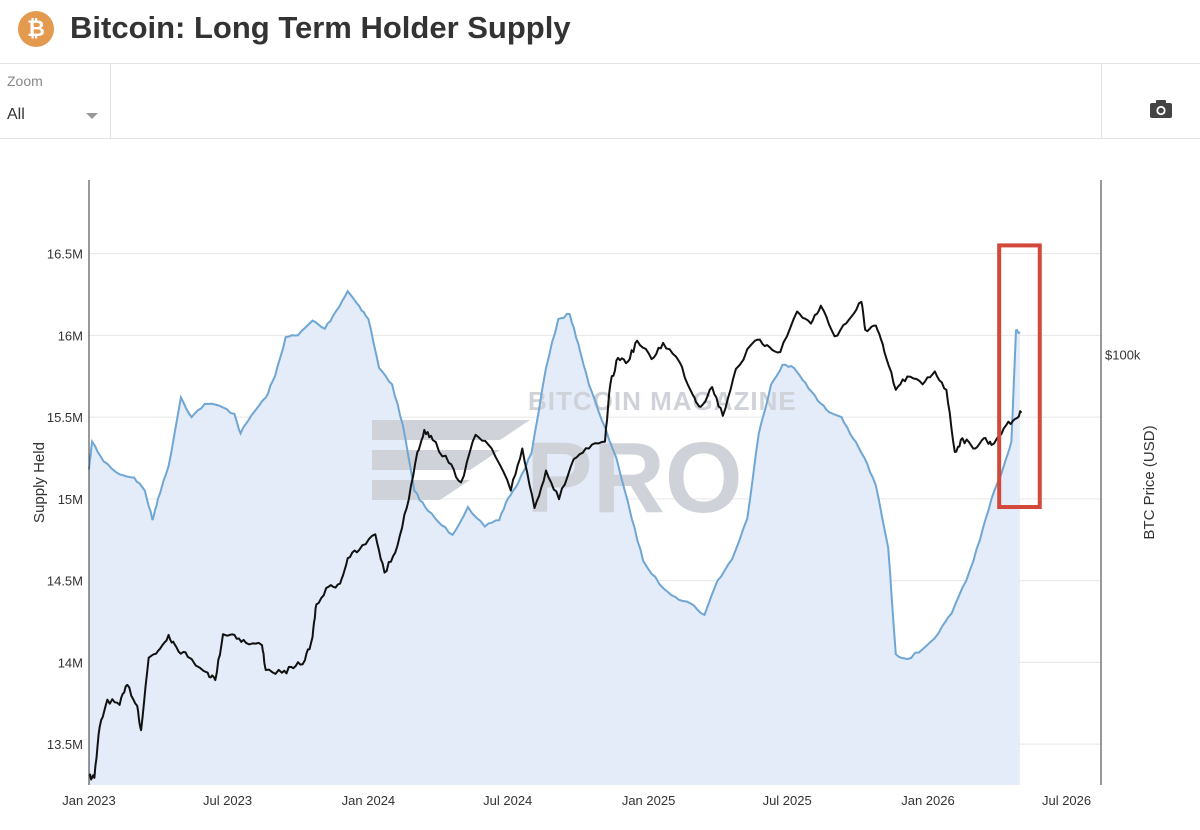 The height and width of the screenshot is (830, 1200). Describe the element at coordinates (25, 81) in the screenshot. I see `zoom-label: Zoom` at that location.